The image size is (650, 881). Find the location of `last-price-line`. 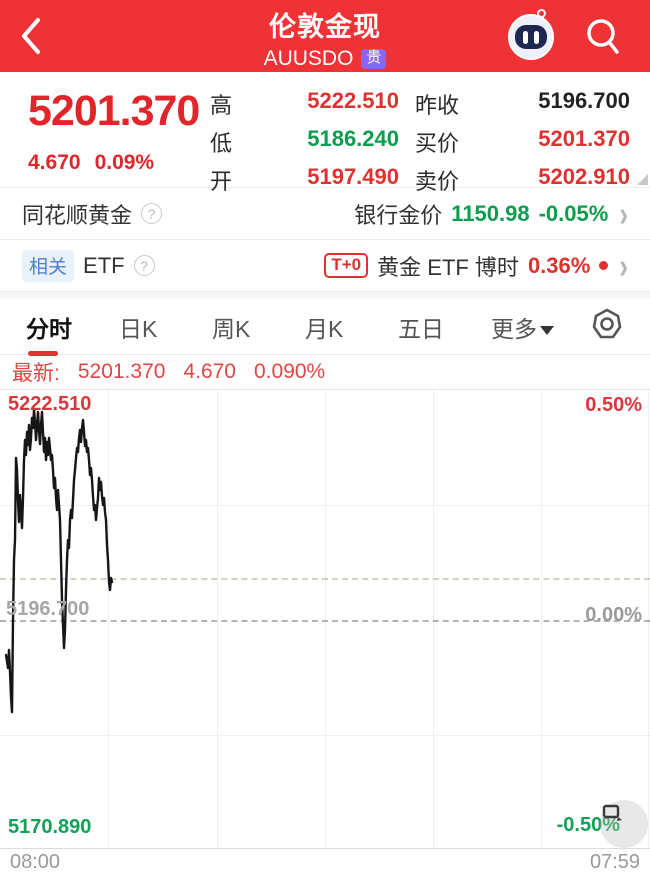

last-price-line is located at coordinates (325, 579).